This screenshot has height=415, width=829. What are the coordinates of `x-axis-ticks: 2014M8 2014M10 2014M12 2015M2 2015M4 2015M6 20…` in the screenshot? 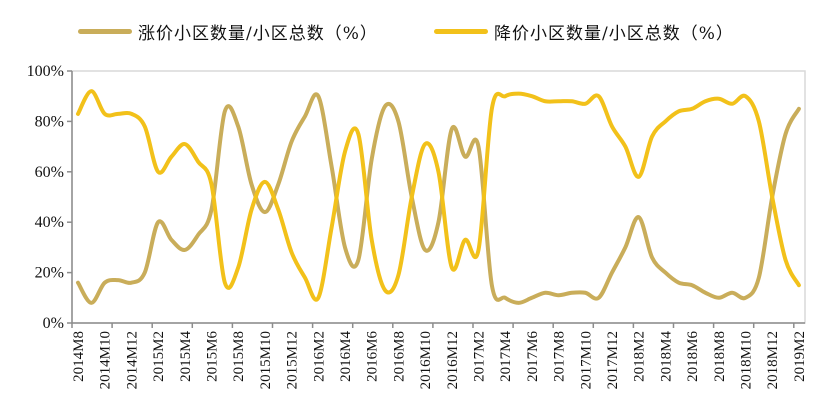 It's located at (439, 356).